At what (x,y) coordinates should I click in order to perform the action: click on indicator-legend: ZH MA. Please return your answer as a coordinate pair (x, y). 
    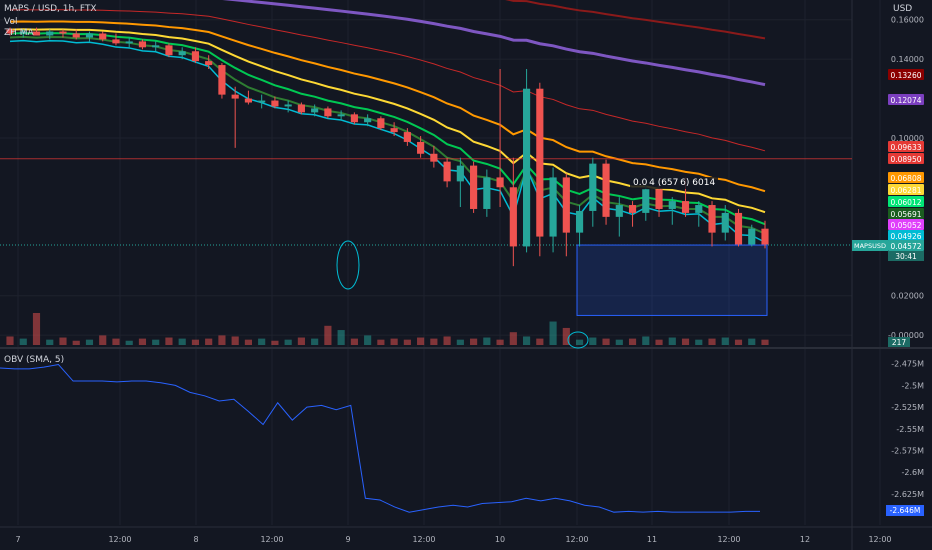
    Looking at the image, I should click on (19, 33).